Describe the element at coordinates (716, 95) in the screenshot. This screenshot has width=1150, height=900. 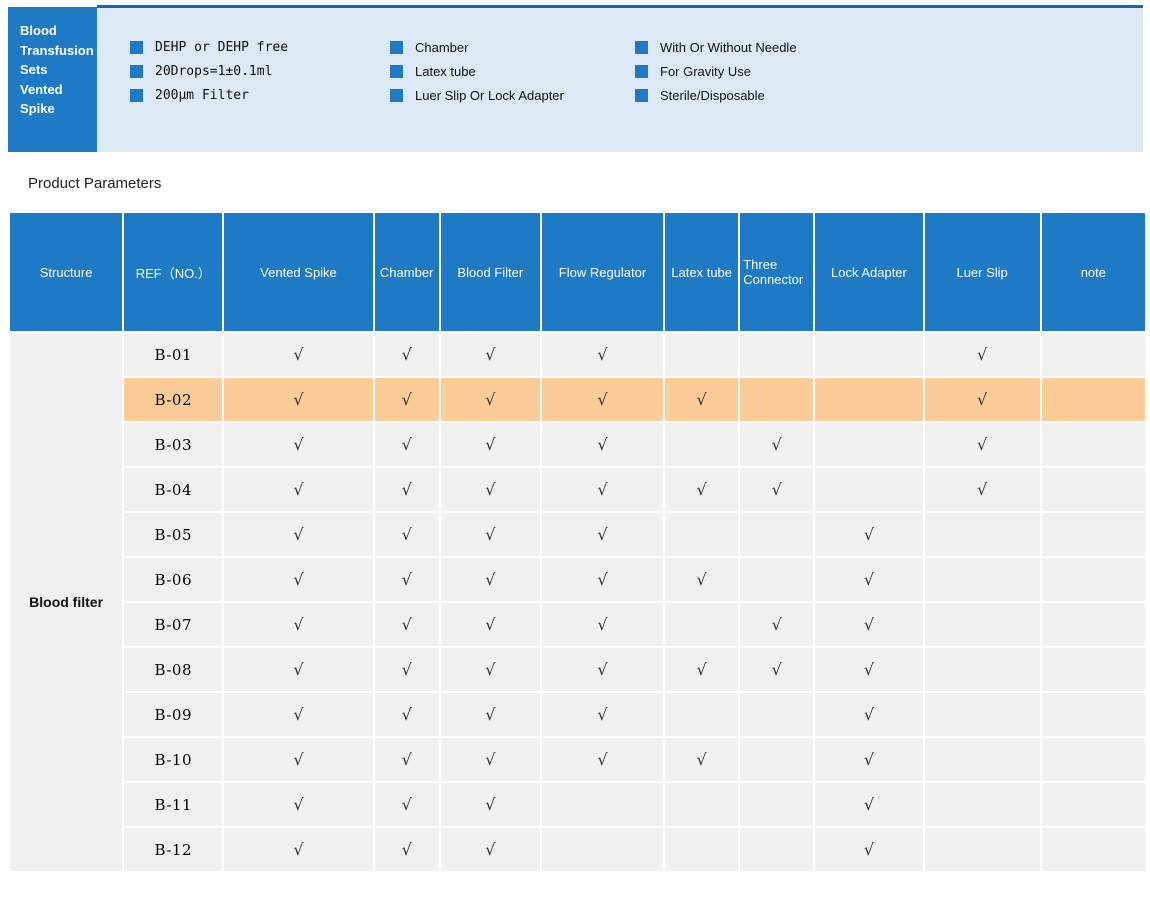
I see `feature-item: Sterile/Disposable` at that location.